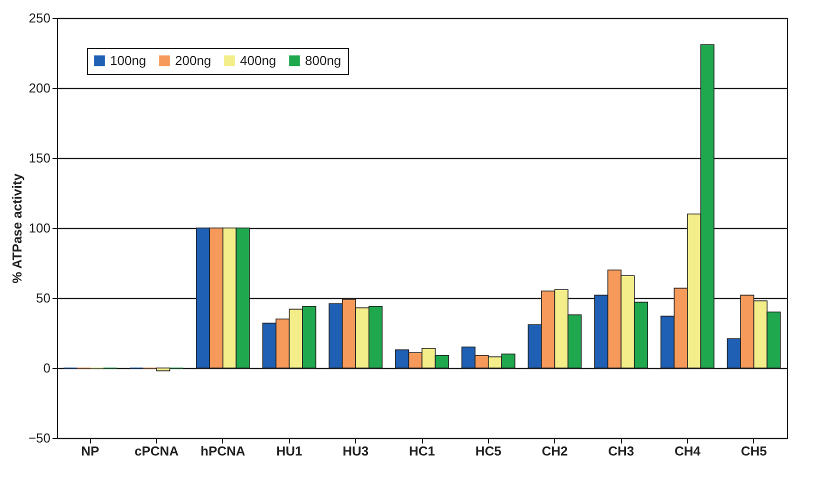 This screenshot has width=830, height=498. I want to click on x-tick-label: CH4, so click(688, 451).